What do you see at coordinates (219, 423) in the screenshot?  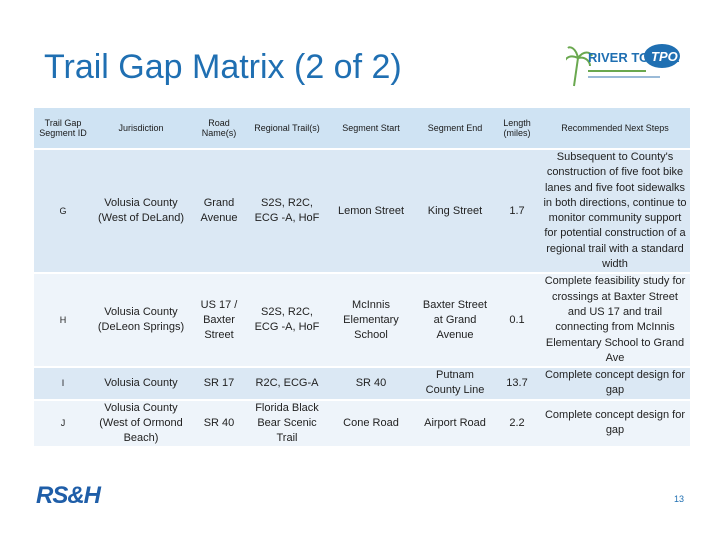 I see `cell-road-names: SR 40` at bounding box center [219, 423].